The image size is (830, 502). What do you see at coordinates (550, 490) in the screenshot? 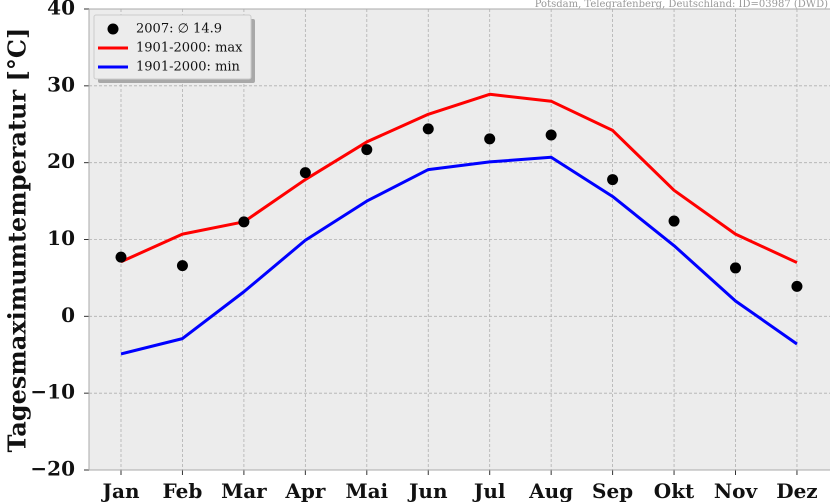
I see `x-tick-label: Aug` at bounding box center [550, 490].